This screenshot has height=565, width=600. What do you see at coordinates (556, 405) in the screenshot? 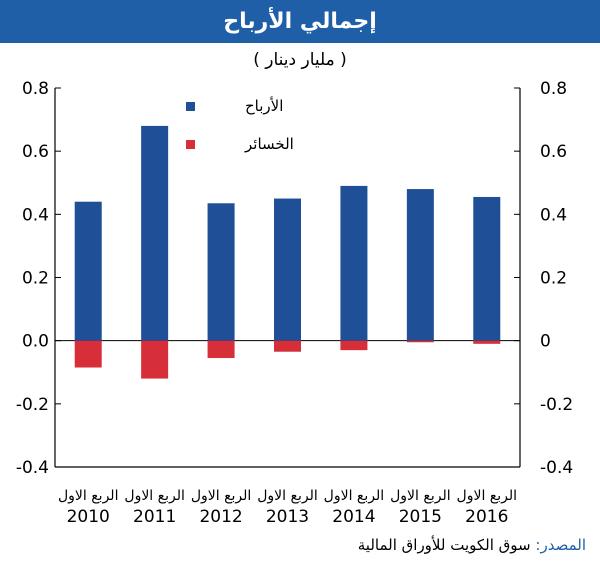
I see `y-tick-label-right: -0.2` at bounding box center [556, 405].